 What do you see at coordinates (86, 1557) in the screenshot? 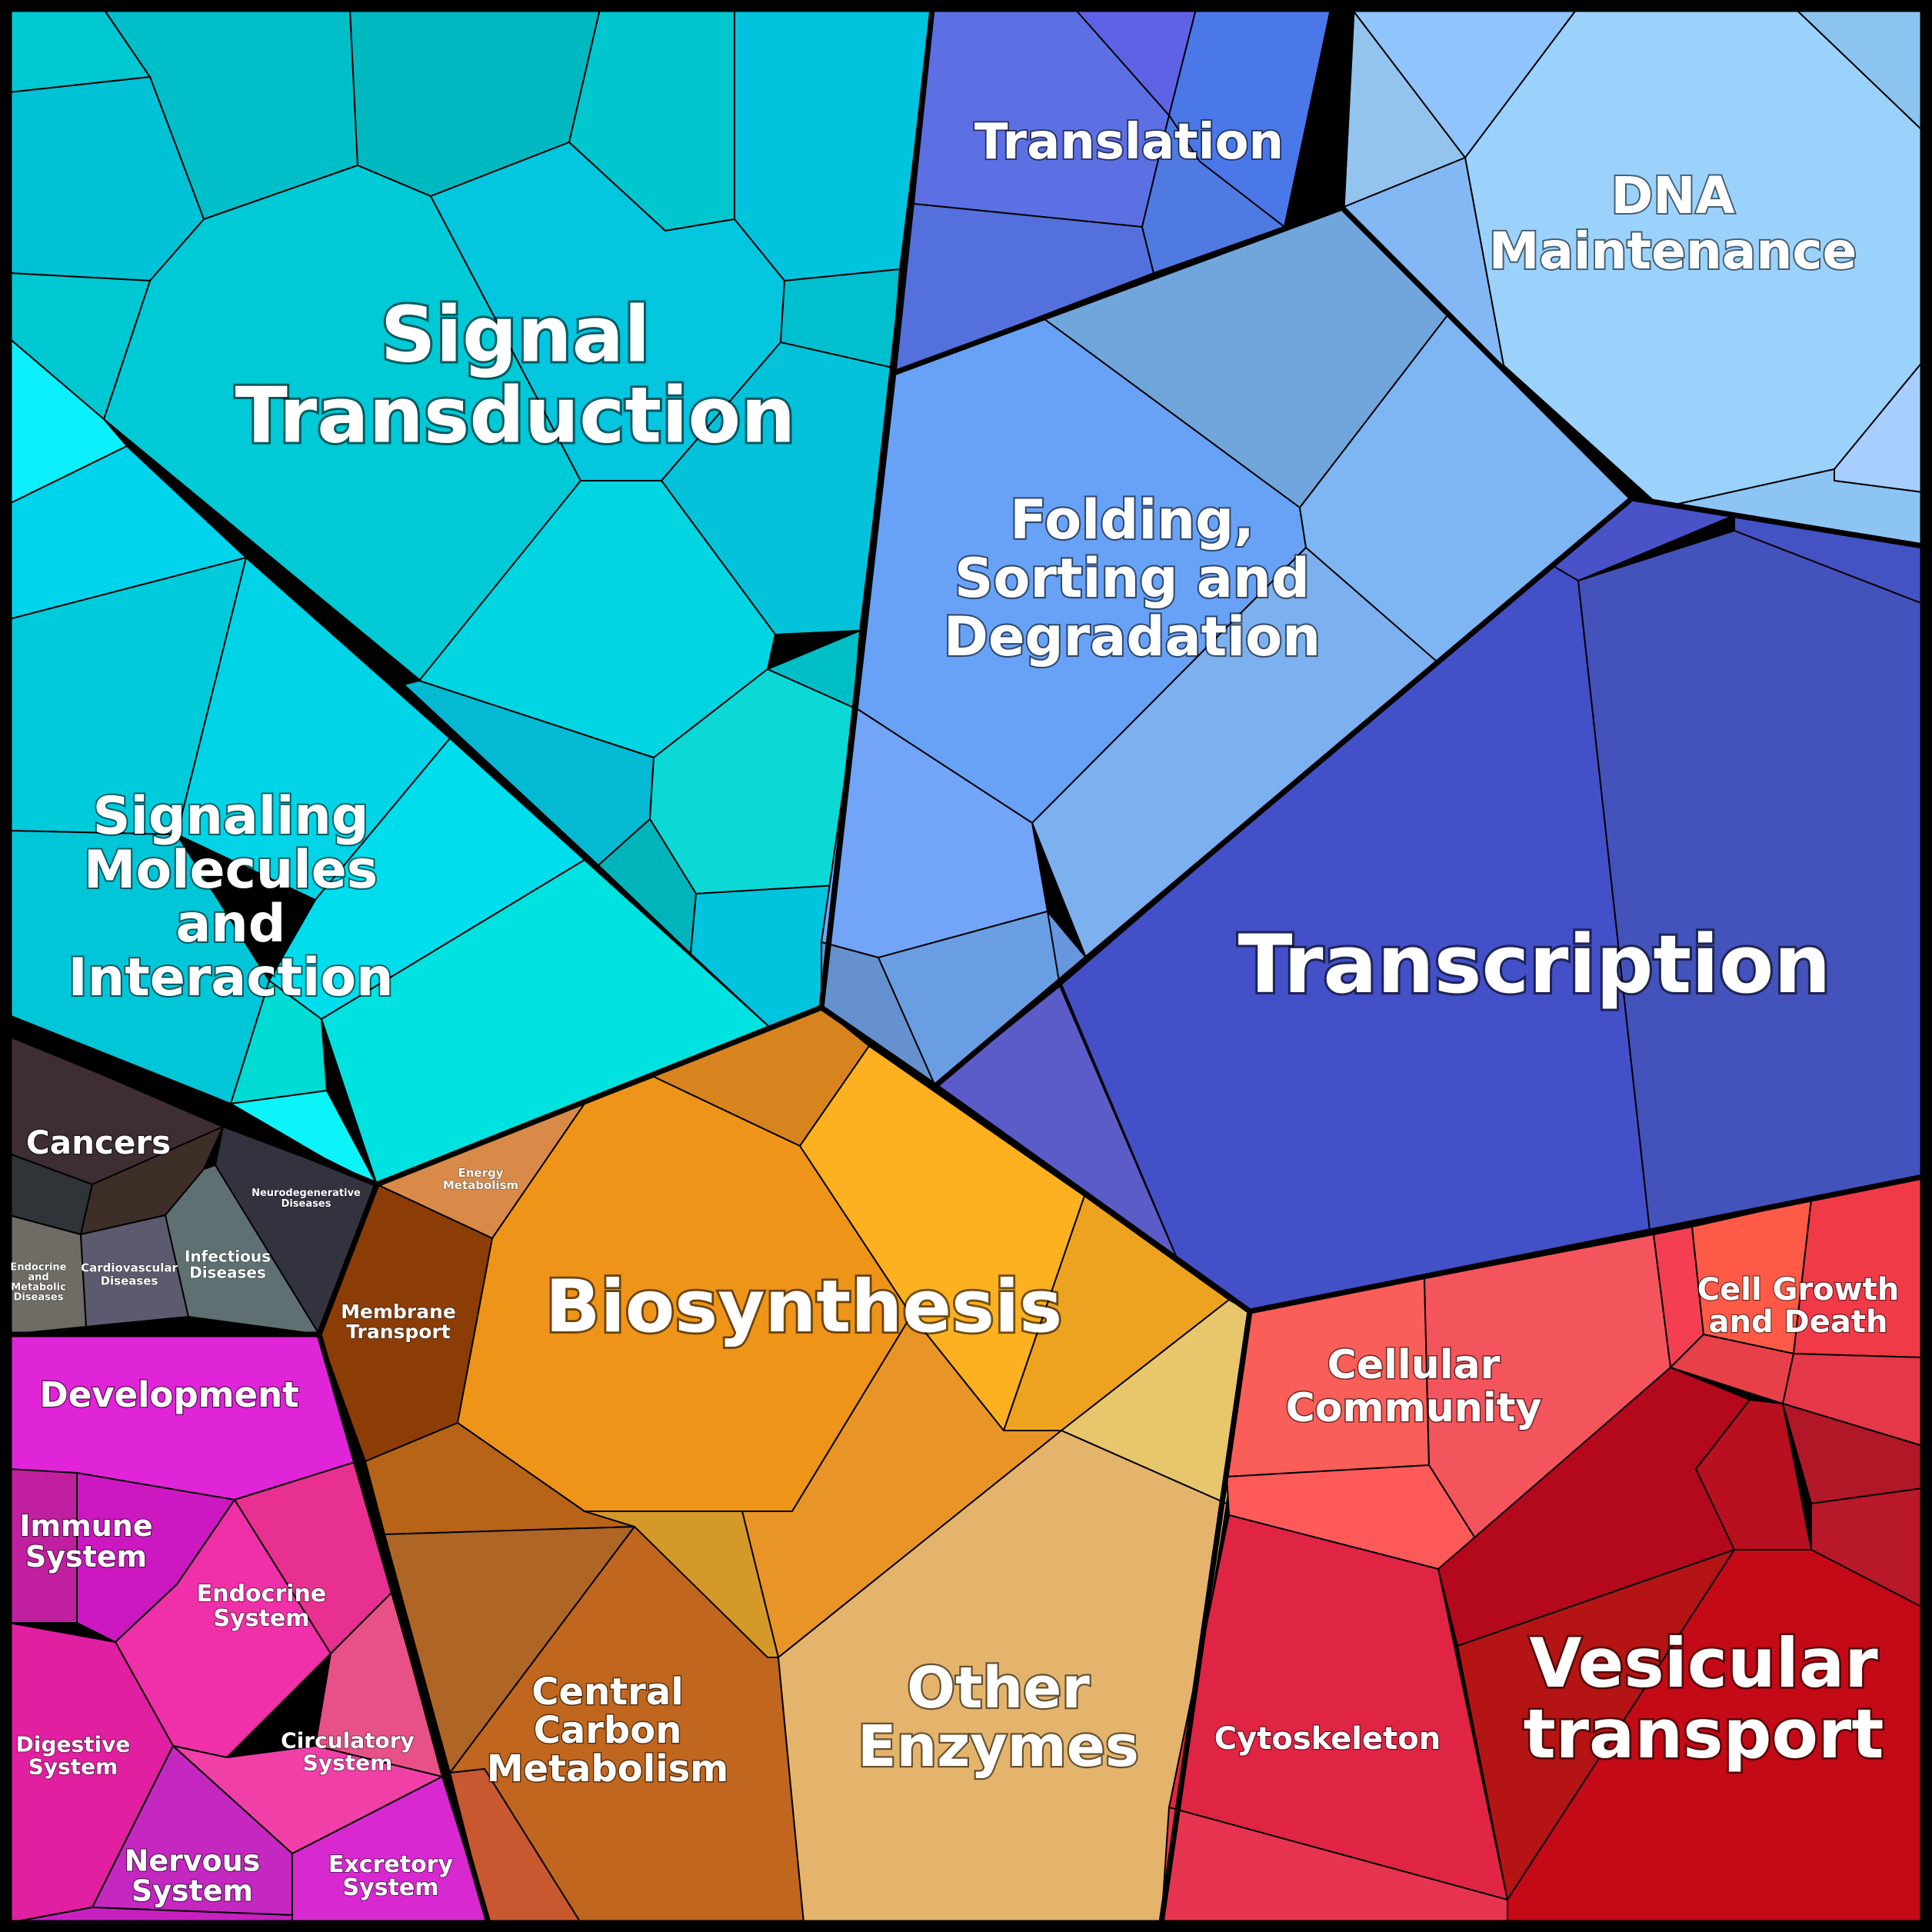
I see `label-immune-system-line: System` at bounding box center [86, 1557].